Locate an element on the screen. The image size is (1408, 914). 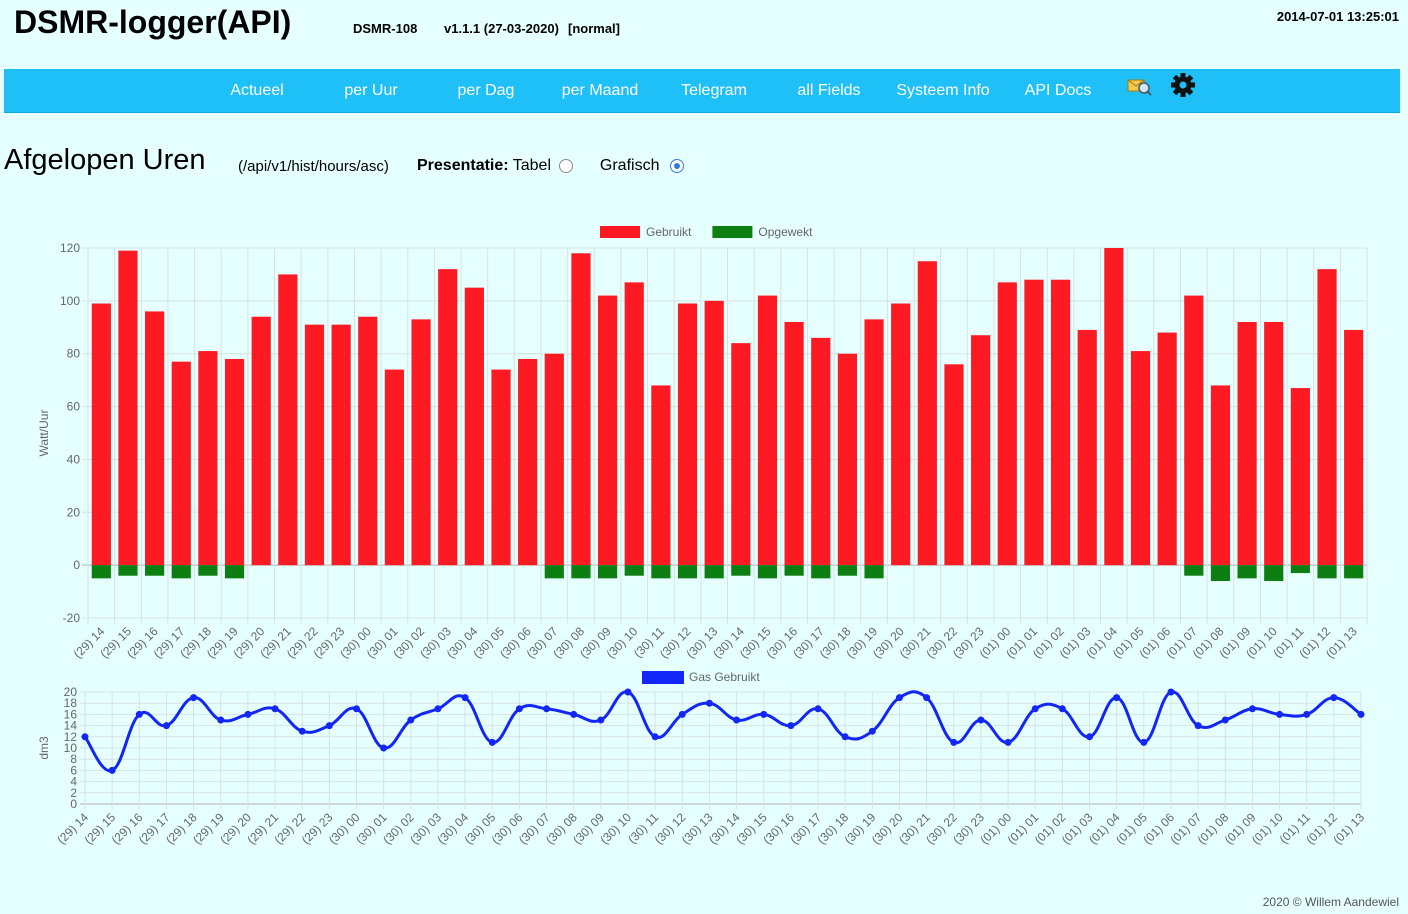
y-tick-label: 6 is located at coordinates (73, 770).